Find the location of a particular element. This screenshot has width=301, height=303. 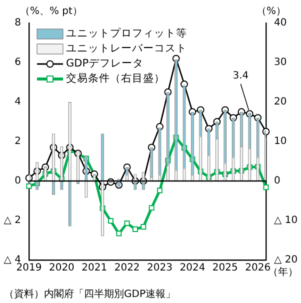

legend-label: ユニットレーバーコスト is located at coordinates (126, 48).